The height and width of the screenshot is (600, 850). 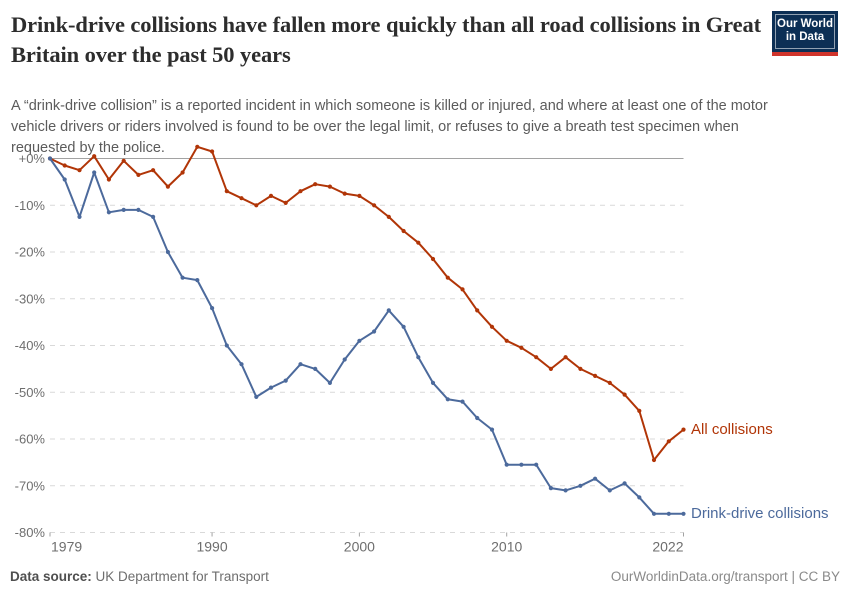 What do you see at coordinates (30, 298) in the screenshot?
I see `y-axis-tick-label: -30%` at bounding box center [30, 298].